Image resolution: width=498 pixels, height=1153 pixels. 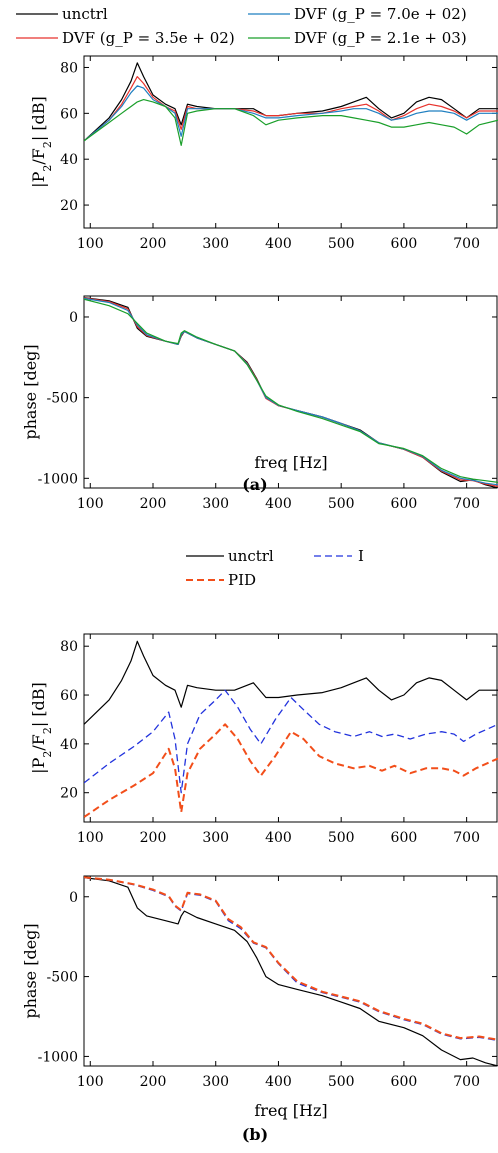 I want to click on legend-b-label-pid: PID, so click(x=242, y=580).